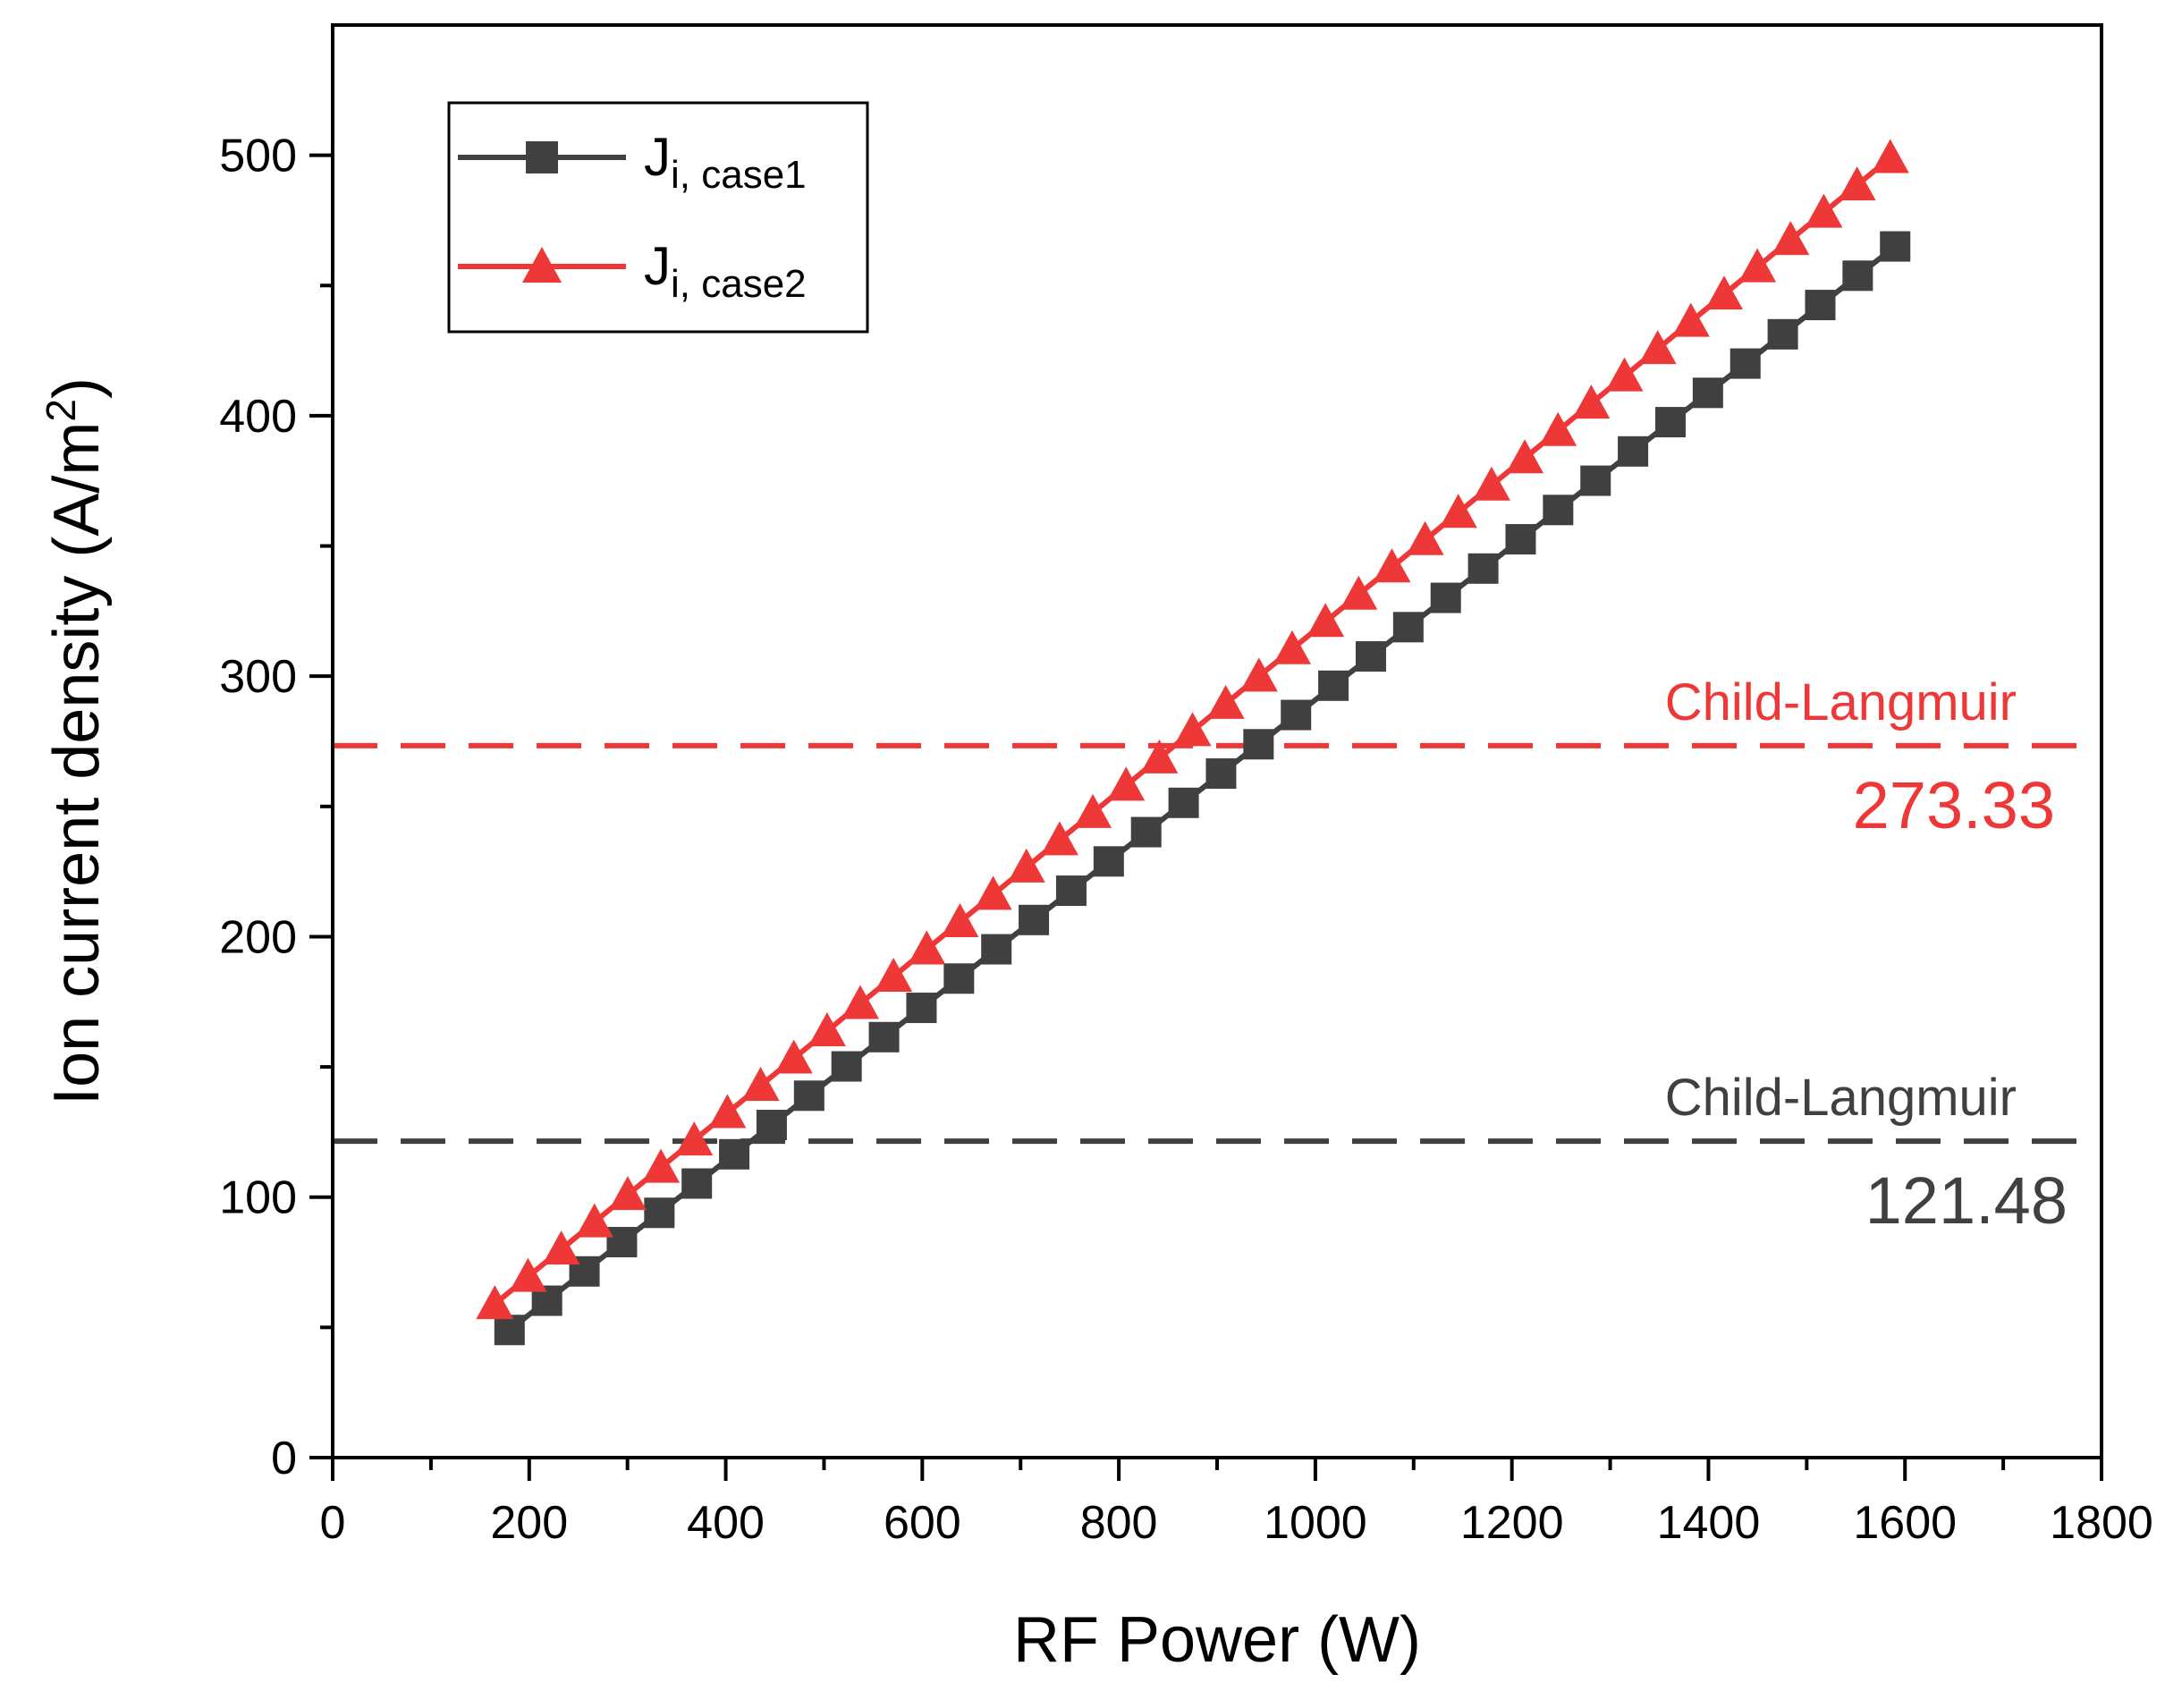  Describe the element at coordinates (542, 157) in the screenshot. I see `legend-marker-case1` at that location.